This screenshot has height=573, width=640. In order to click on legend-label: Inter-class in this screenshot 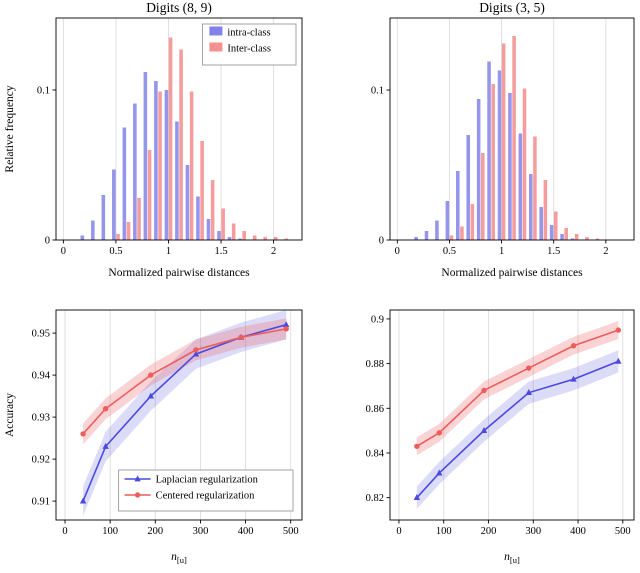, I will do `click(249, 49)`.